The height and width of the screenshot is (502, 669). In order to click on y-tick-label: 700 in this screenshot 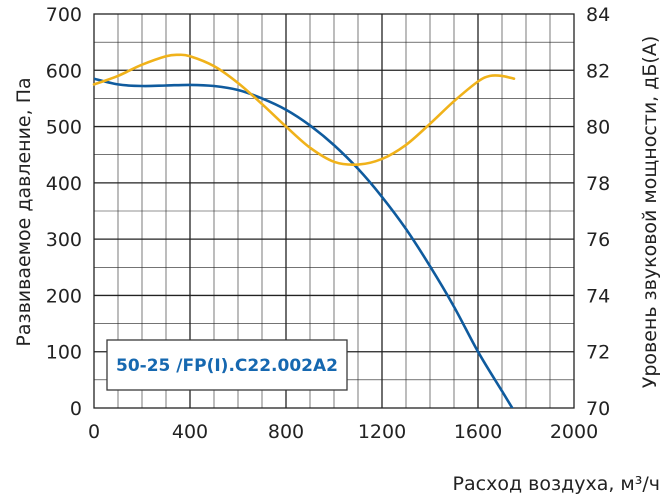, I will do `click(64, 15)`.